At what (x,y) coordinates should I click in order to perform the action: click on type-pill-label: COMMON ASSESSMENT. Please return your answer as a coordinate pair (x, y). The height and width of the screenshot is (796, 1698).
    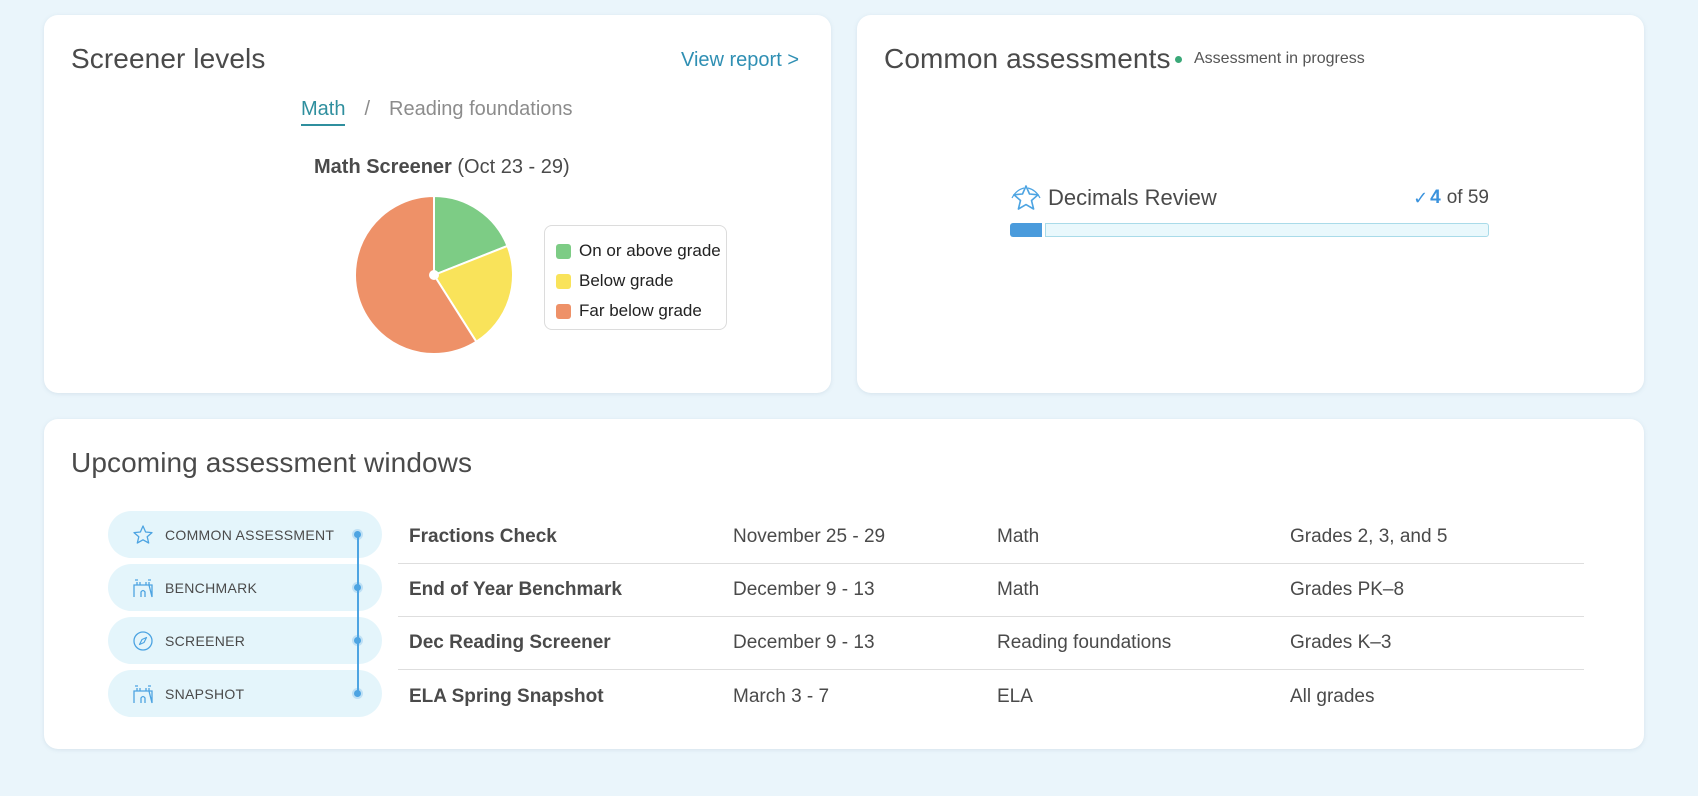
    Looking at the image, I should click on (250, 534).